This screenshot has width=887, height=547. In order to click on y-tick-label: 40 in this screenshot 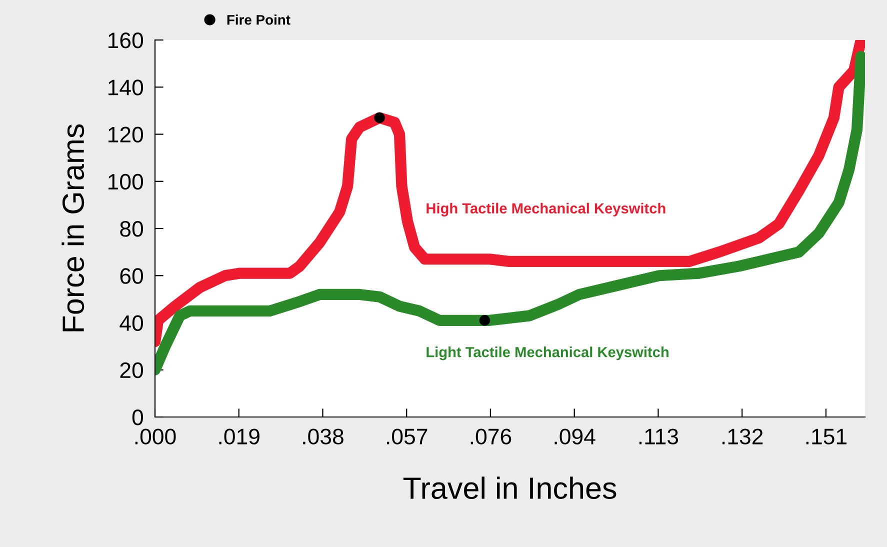, I will do `click(132, 323)`.